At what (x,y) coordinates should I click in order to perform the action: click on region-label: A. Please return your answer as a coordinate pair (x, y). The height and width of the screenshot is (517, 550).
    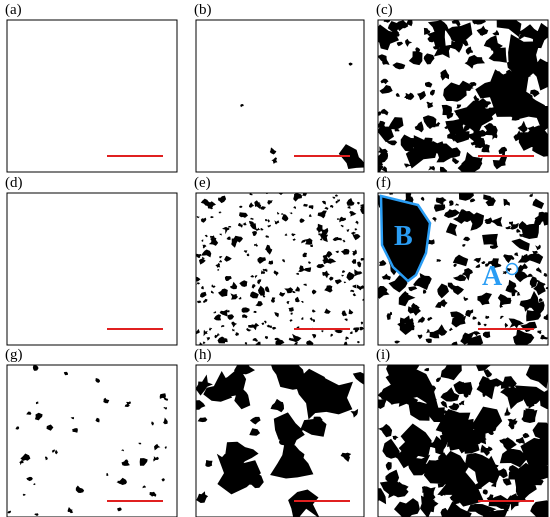
    Looking at the image, I should click on (492, 276).